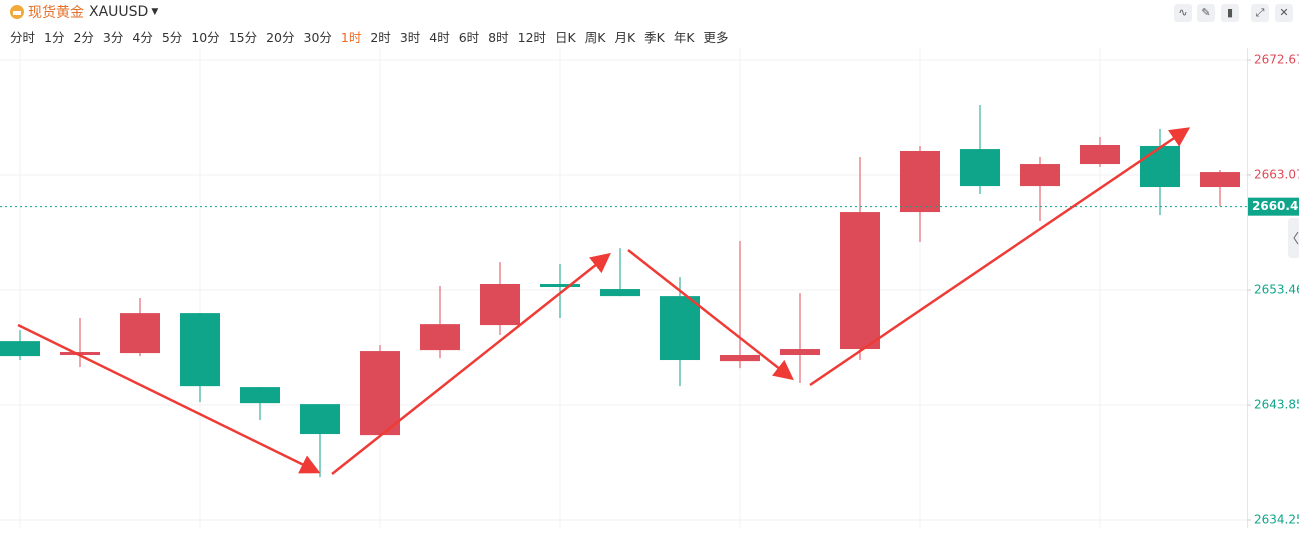  I want to click on gold-icon, so click(17, 12).